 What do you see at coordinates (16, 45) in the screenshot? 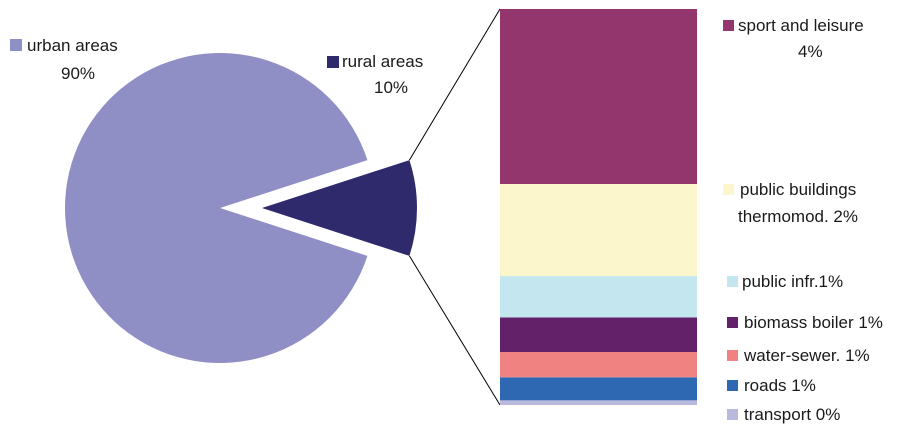
I see `legend-swatch-urban-areas` at bounding box center [16, 45].